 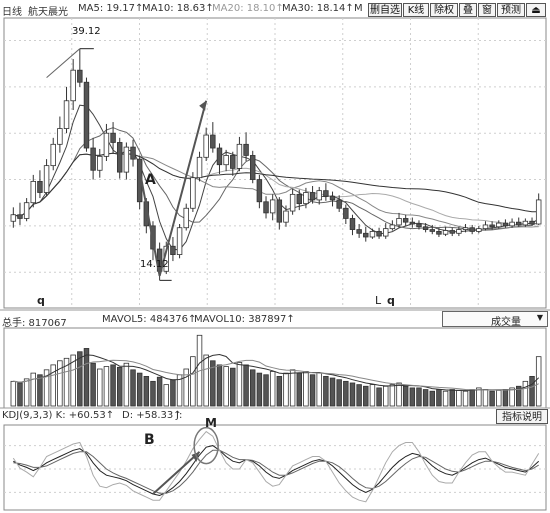 I want to click on ma10-value: MA10: 18.63↑, so click(x=178, y=8).